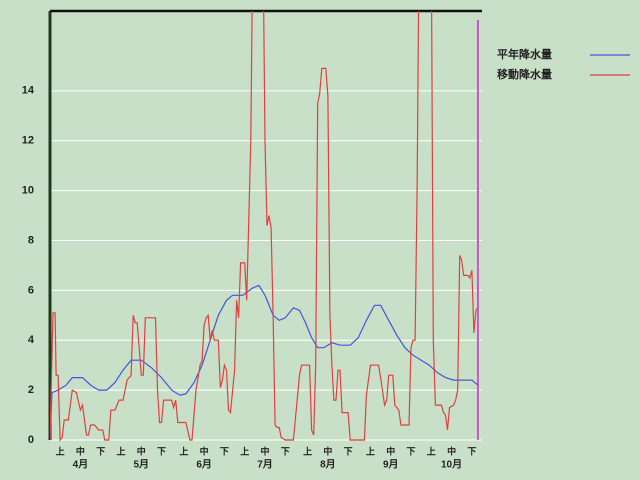 Image resolution: width=640 pixels, height=480 pixels. What do you see at coordinates (81, 465) in the screenshot?
I see `month-label: 4月` at bounding box center [81, 465].